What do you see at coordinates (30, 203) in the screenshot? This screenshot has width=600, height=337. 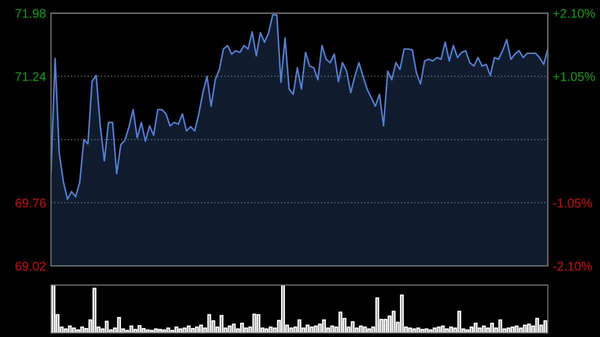 I see `y-tick-label: 69.76` at bounding box center [30, 203].